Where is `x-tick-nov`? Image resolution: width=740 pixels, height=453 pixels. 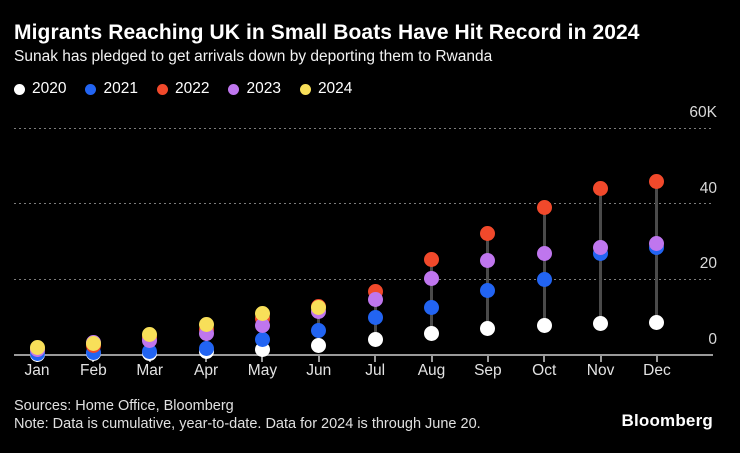 x-tick-nov is located at coordinates (600, 358).